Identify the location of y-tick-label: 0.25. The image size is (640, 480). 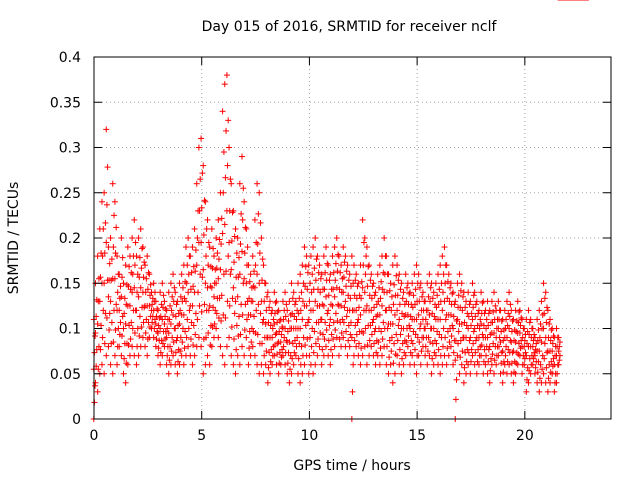
(65, 194).